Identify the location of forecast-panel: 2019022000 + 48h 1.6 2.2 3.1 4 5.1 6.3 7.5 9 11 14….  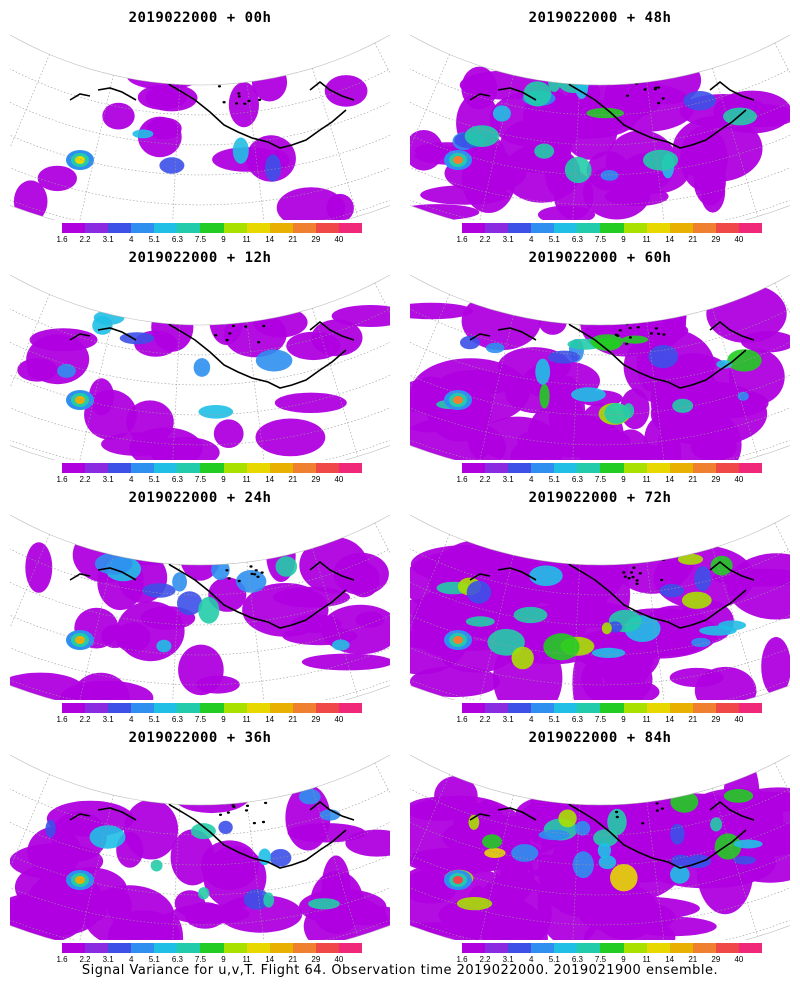
(600, 125).